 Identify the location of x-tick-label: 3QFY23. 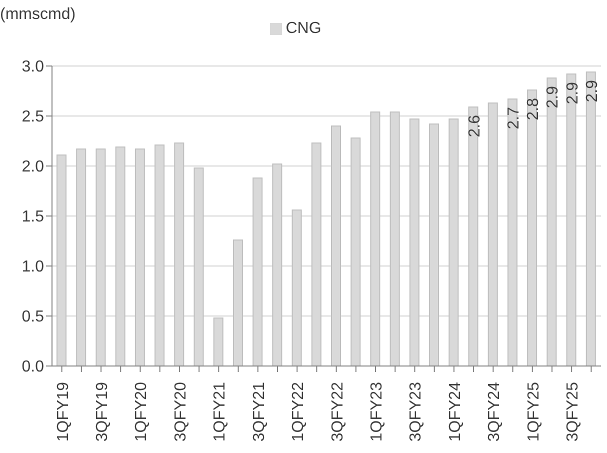
(416, 412).